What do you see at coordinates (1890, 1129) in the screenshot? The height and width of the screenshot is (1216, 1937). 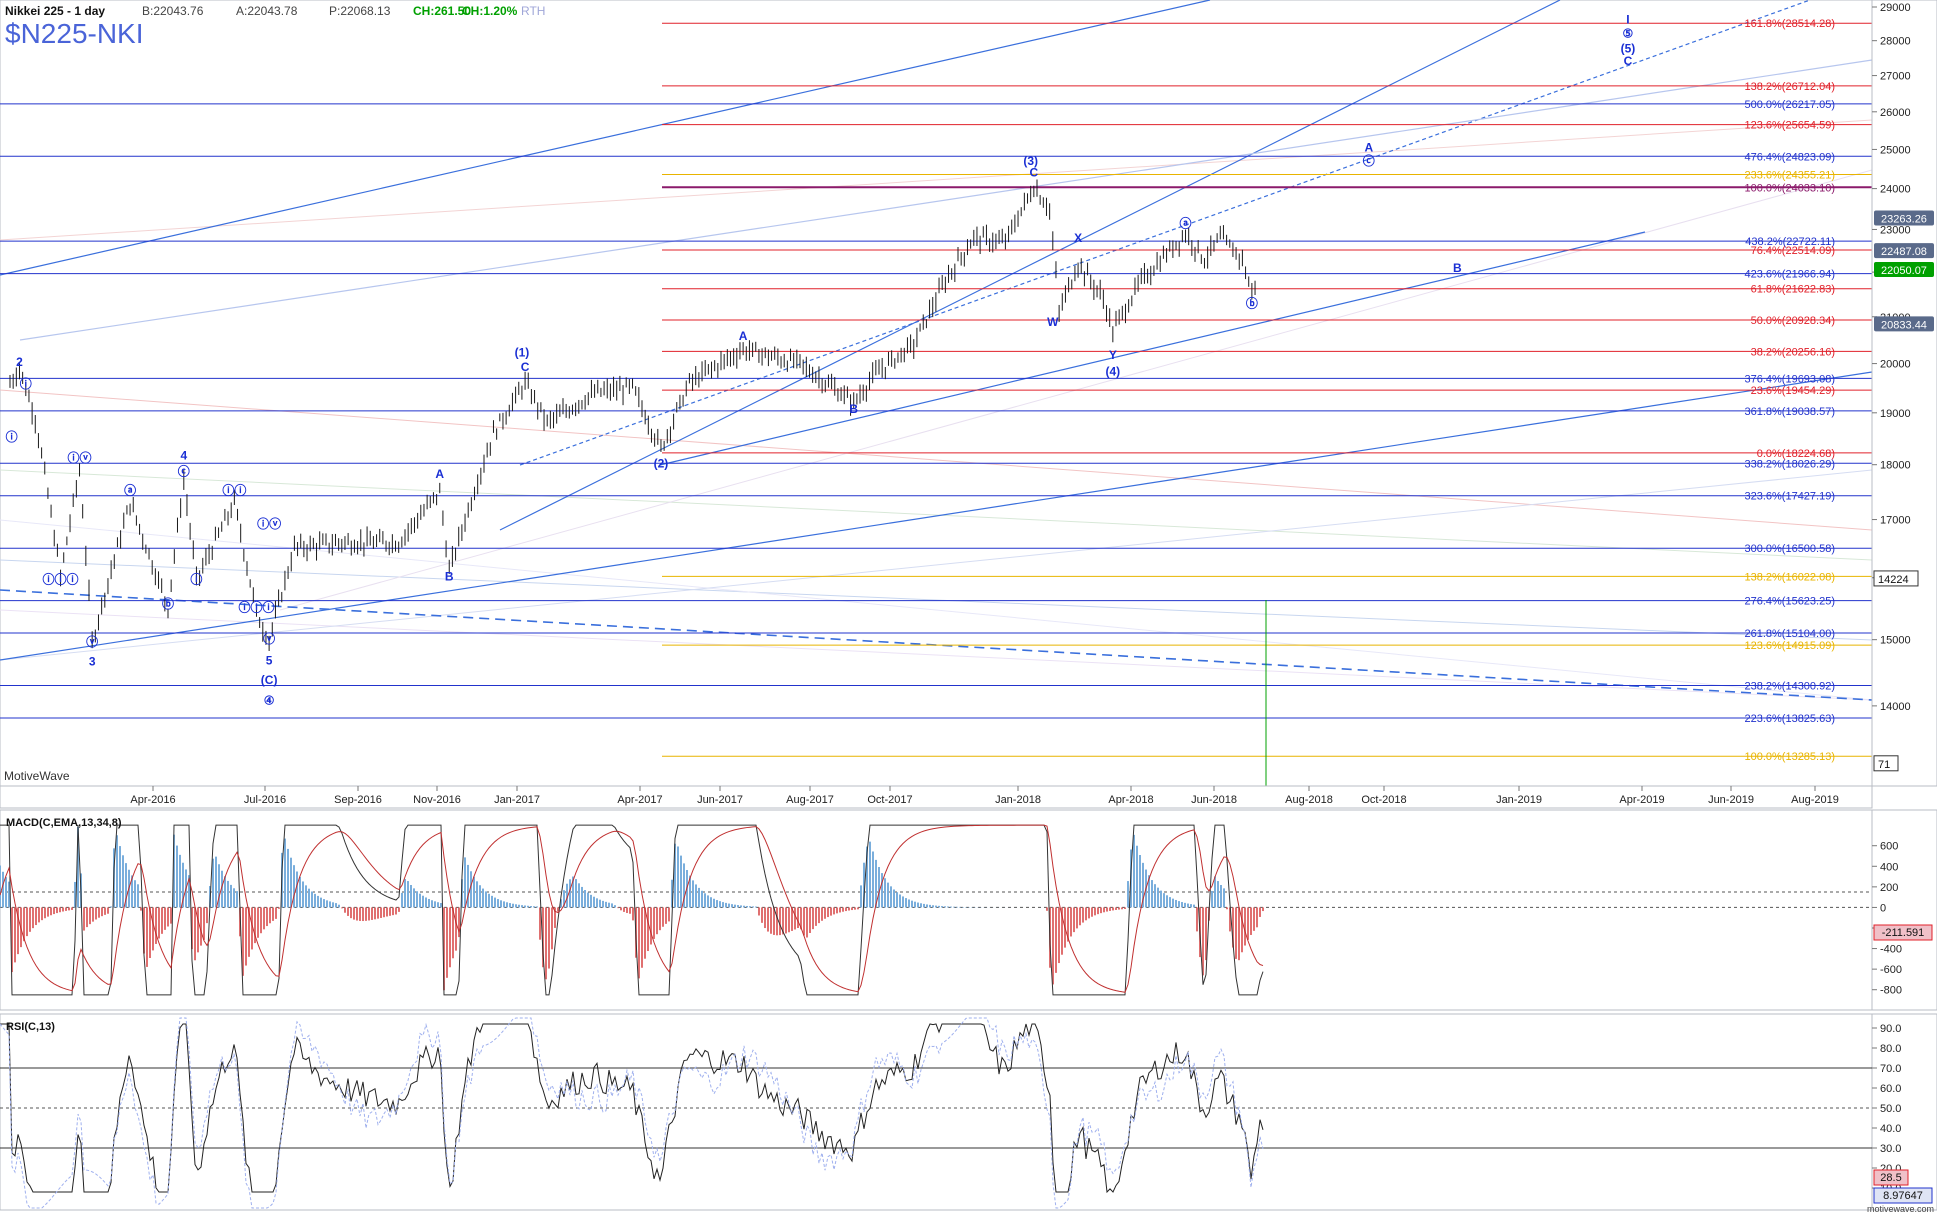 I see `rsi-tick-label: 40.0` at bounding box center [1890, 1129].